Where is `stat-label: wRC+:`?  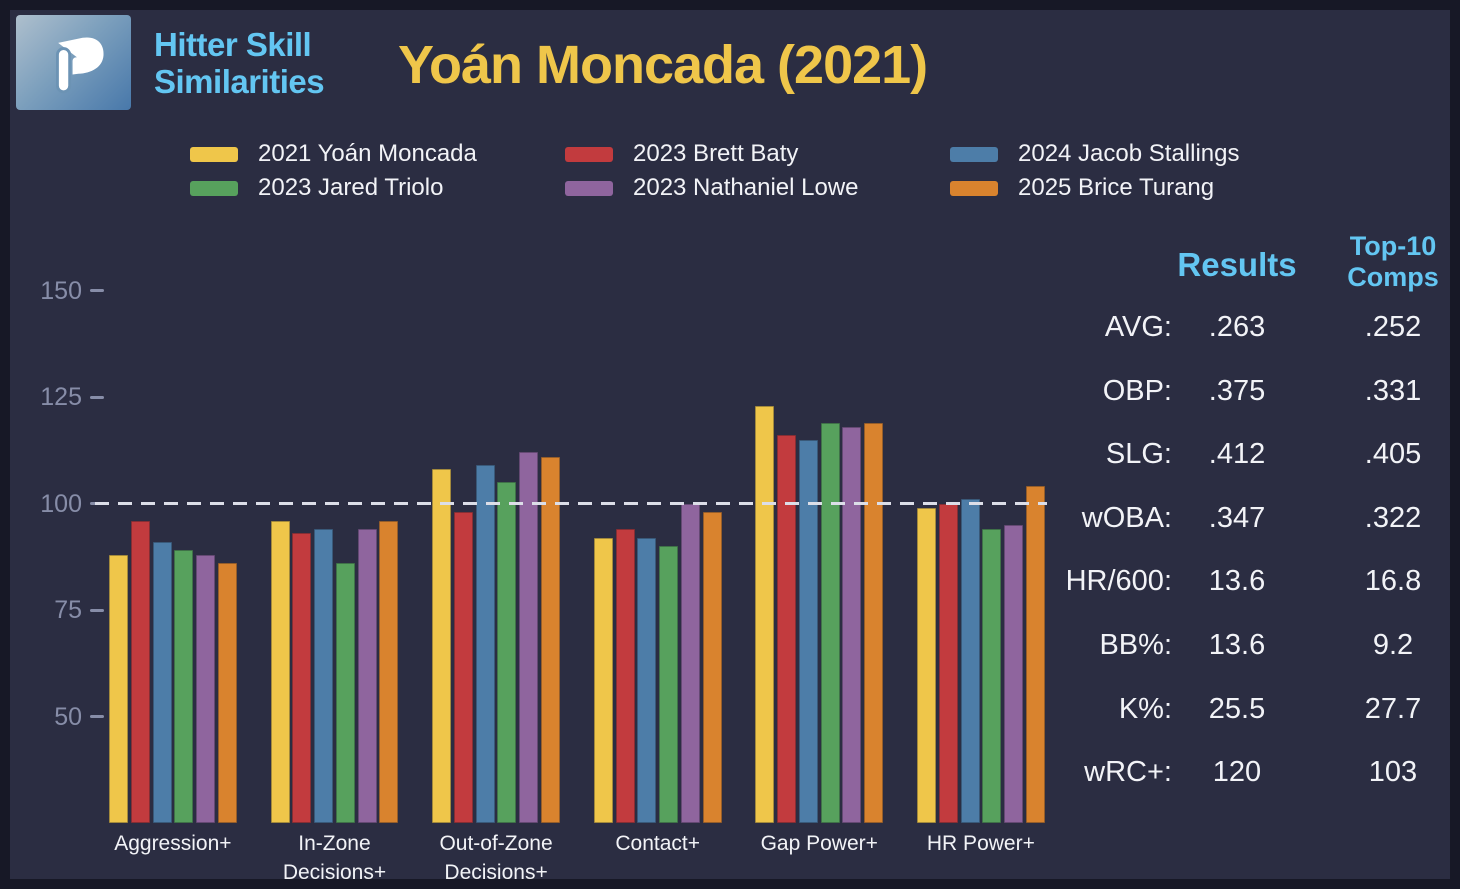
stat-label: wRC+: is located at coordinates (1128, 772).